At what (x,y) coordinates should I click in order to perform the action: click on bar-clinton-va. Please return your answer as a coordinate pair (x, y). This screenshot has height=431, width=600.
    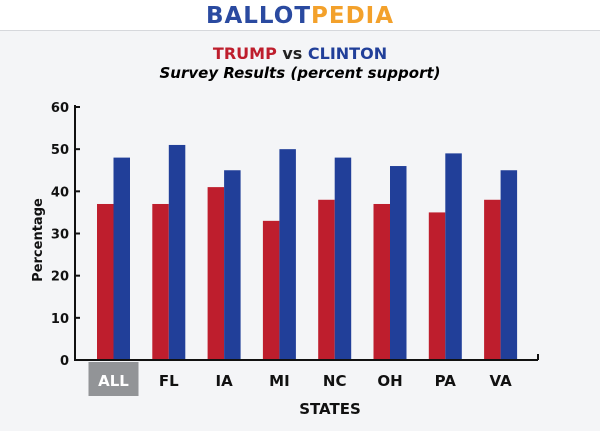
    Looking at the image, I should click on (509, 265).